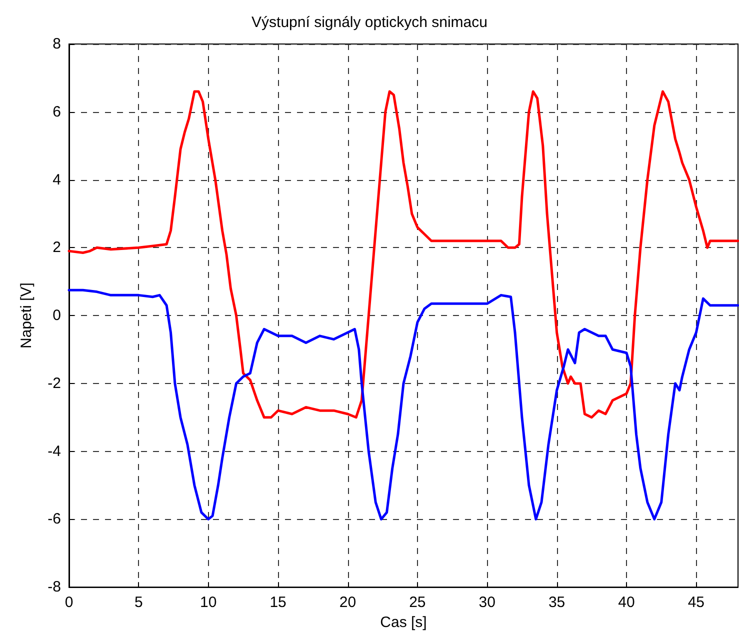 The image size is (739, 635). I want to click on y-tick-label: 0, so click(56, 315).